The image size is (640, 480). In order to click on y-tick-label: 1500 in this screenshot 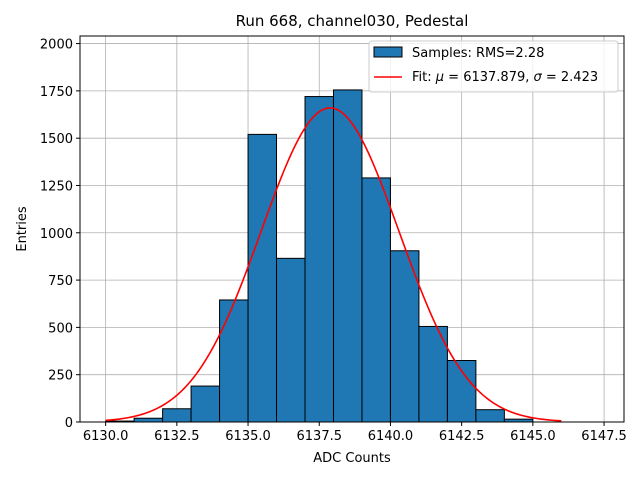, I will do `click(56, 139)`.